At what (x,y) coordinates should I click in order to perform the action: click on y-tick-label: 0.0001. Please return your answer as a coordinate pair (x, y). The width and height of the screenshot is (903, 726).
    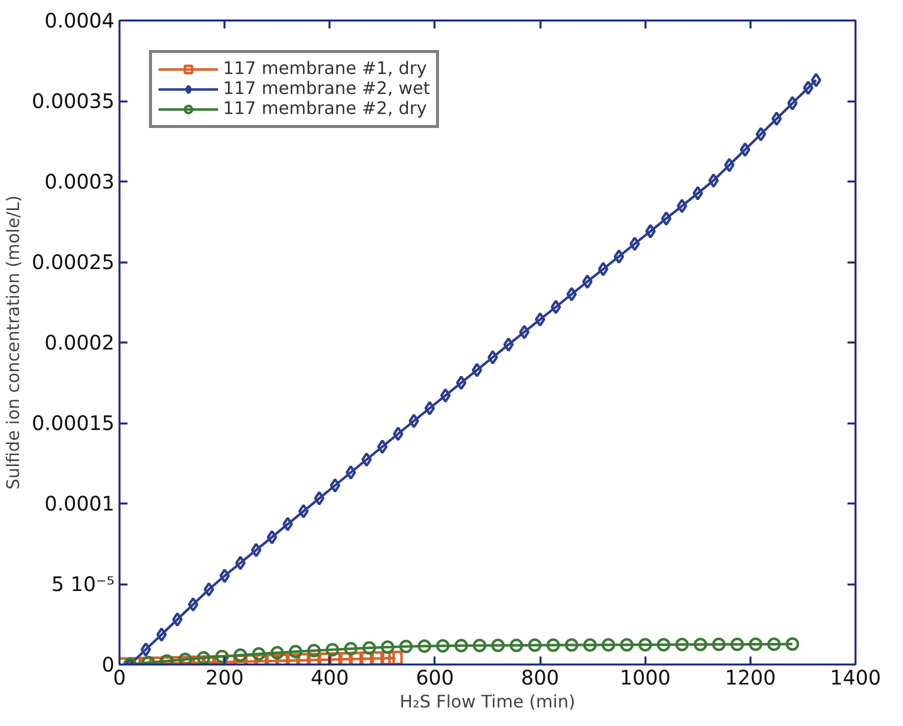
    Looking at the image, I should click on (79, 504).